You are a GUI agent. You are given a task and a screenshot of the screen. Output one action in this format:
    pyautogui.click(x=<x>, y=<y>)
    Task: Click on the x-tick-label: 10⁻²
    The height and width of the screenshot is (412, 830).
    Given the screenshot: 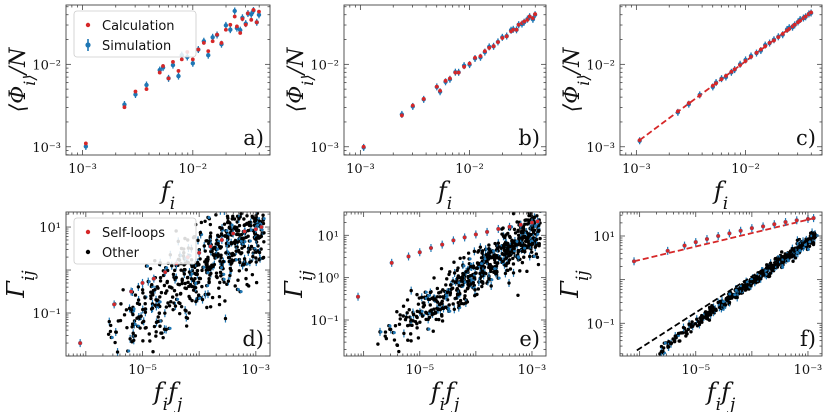 What is the action you would take?
    pyautogui.click(x=745, y=169)
    